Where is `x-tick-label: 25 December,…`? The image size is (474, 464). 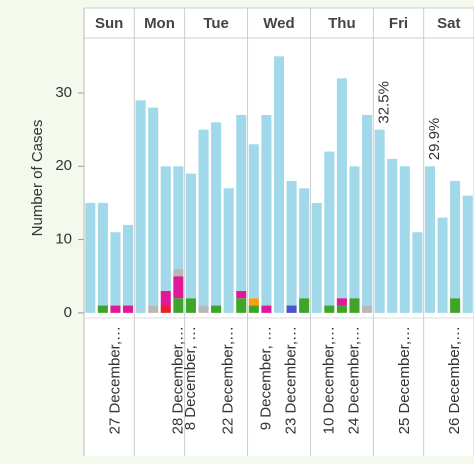 x-tick-label: 25 December,… is located at coordinates (404, 380).